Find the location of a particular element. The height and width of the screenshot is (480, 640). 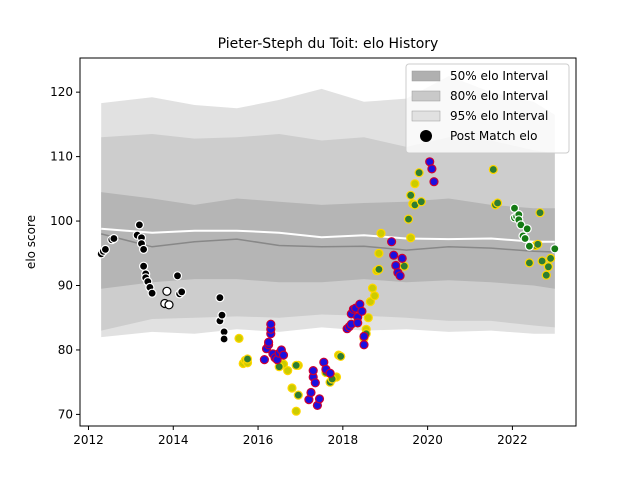

y-tick-label: 100 is located at coordinates (61, 221).